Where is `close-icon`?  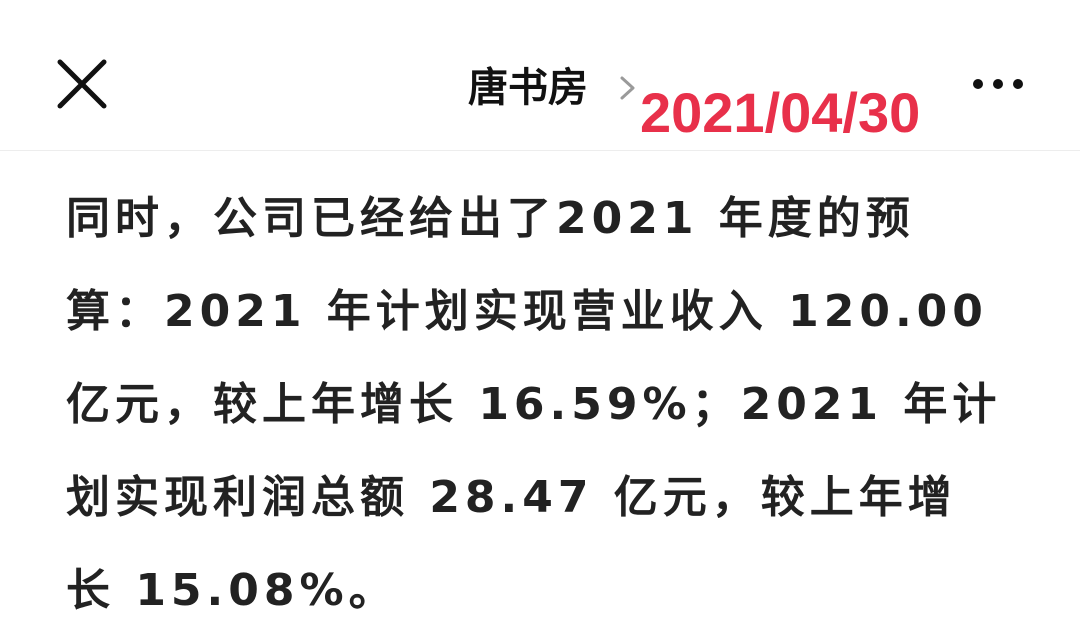 close-icon is located at coordinates (82, 84).